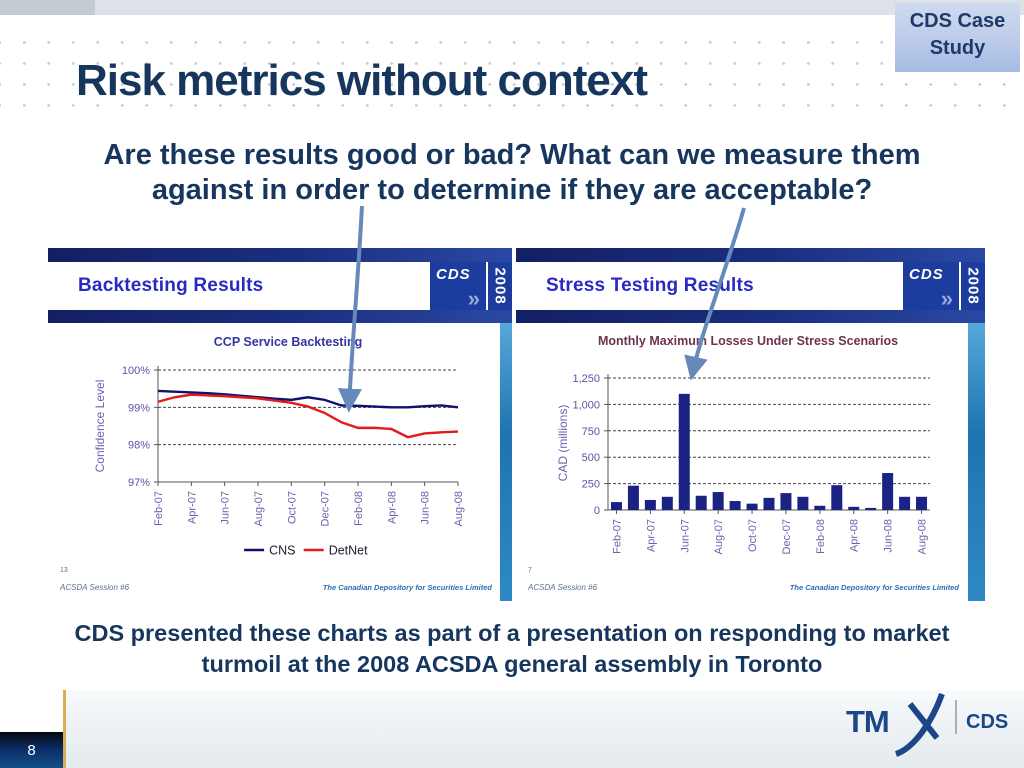 This screenshot has width=1024, height=768. I want to click on top-accent-bar-left, so click(47, 7).